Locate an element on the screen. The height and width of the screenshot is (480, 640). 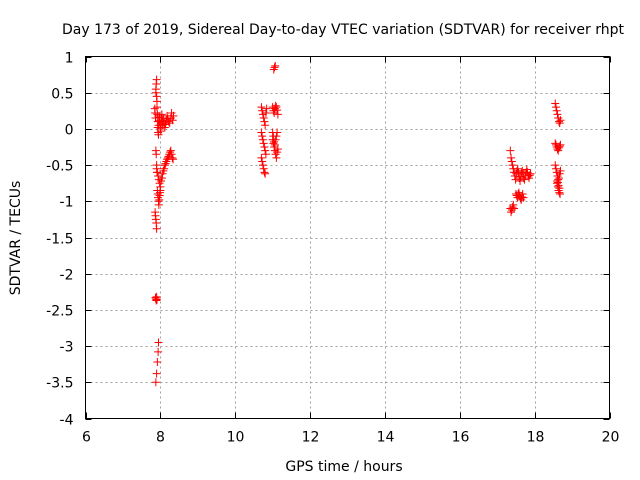
y-tick-labels: 1 0.5 0 -0.5 -1 -1.5 -2 -2.5 -3 -3.5 -4 is located at coordinates (59, 240).